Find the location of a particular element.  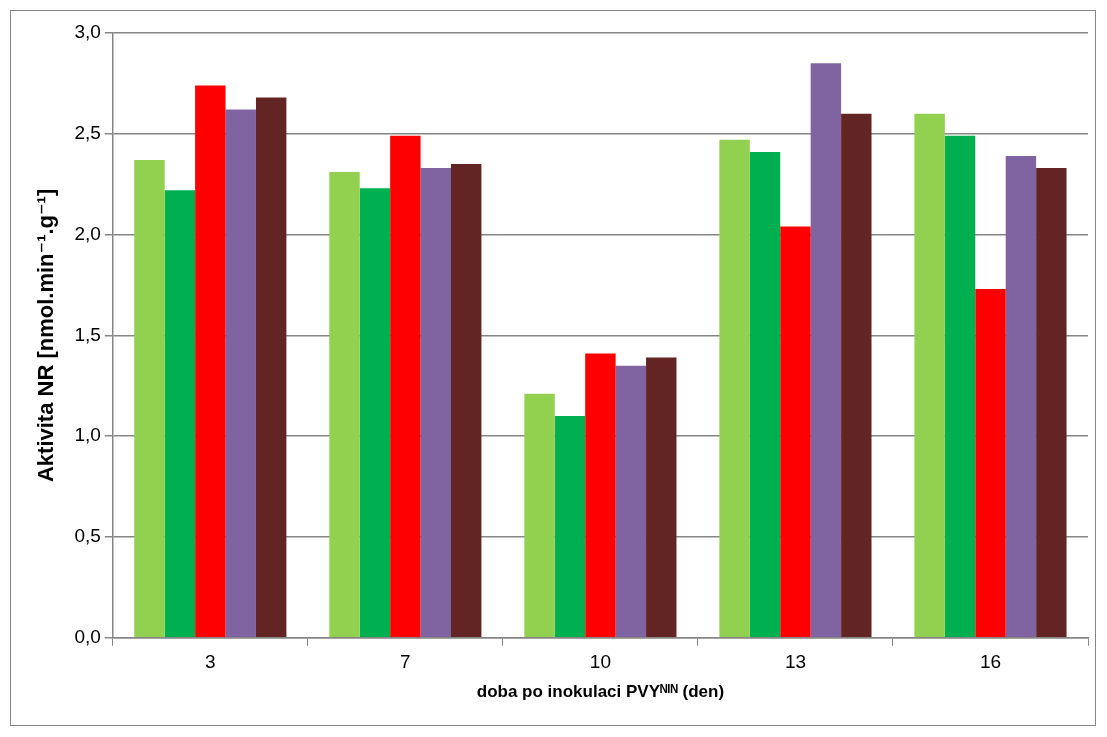

y-tick-label: 2,5 is located at coordinates (87, 133).